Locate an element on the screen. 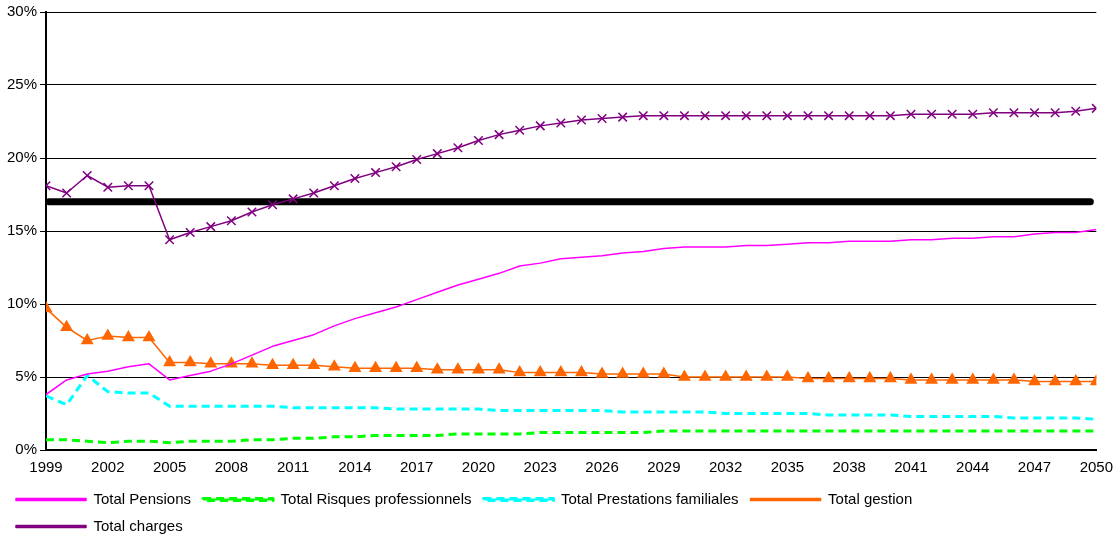  x-tick-label: 2011 is located at coordinates (293, 467).